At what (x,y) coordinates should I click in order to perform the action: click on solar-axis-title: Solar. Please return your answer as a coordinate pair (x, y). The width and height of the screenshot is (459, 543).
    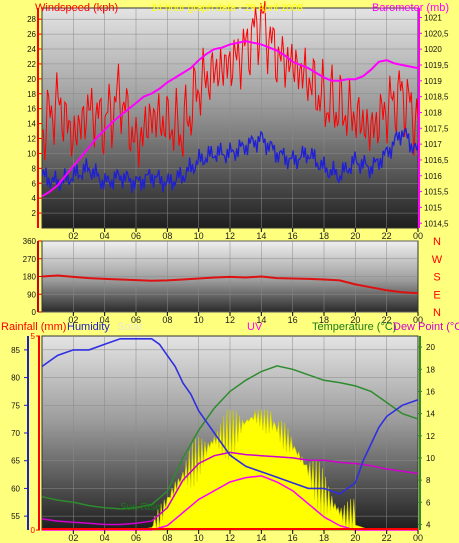
    Looking at the image, I should click on (130, 327).